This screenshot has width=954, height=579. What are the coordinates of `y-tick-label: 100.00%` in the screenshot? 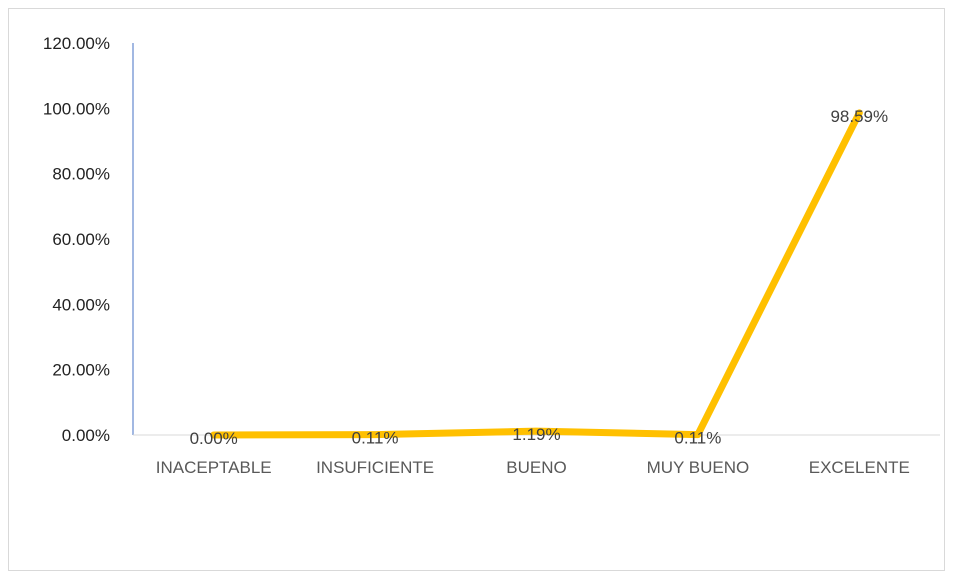 It's located at (76, 108).